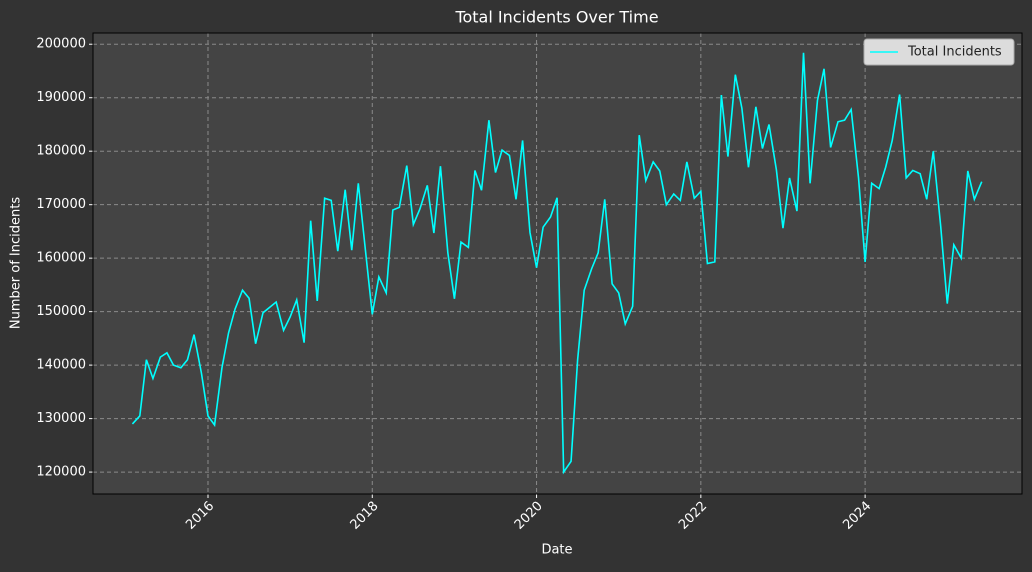 The height and width of the screenshot is (572, 1032). I want to click on y-tick-label: 120000, so click(61, 472).